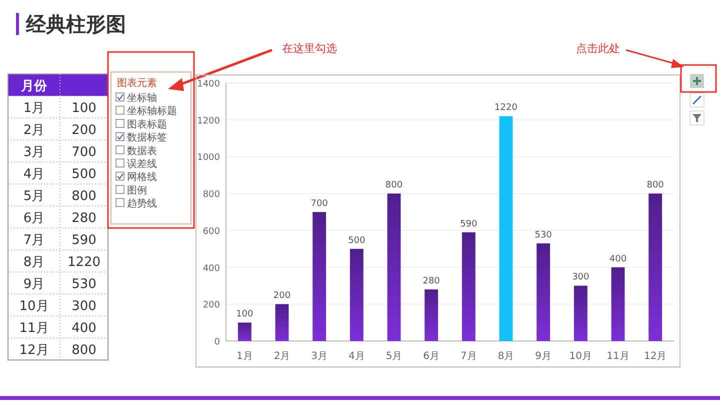 The image size is (720, 403). I want to click on y-tick-label: 1000, so click(208, 158).